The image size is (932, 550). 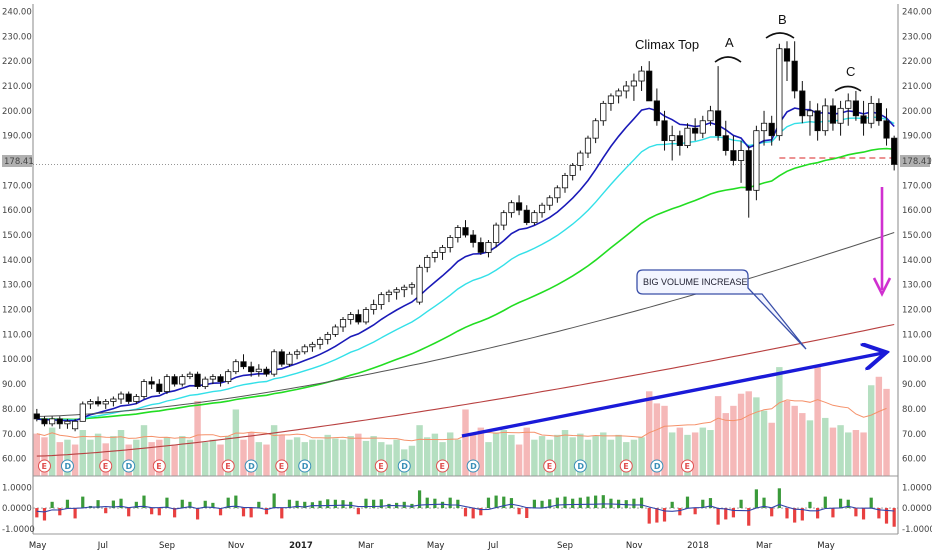 What do you see at coordinates (764, 545) in the screenshot?
I see `x-axis-label: Mar` at bounding box center [764, 545].